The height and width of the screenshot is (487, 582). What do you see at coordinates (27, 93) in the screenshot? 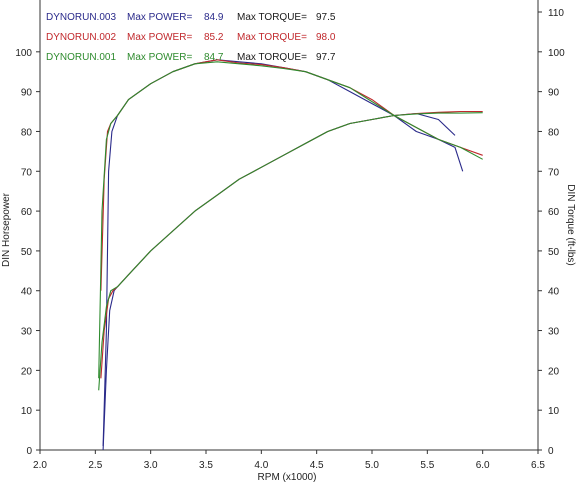
I see `y-left-tick-label: 90` at bounding box center [27, 93].